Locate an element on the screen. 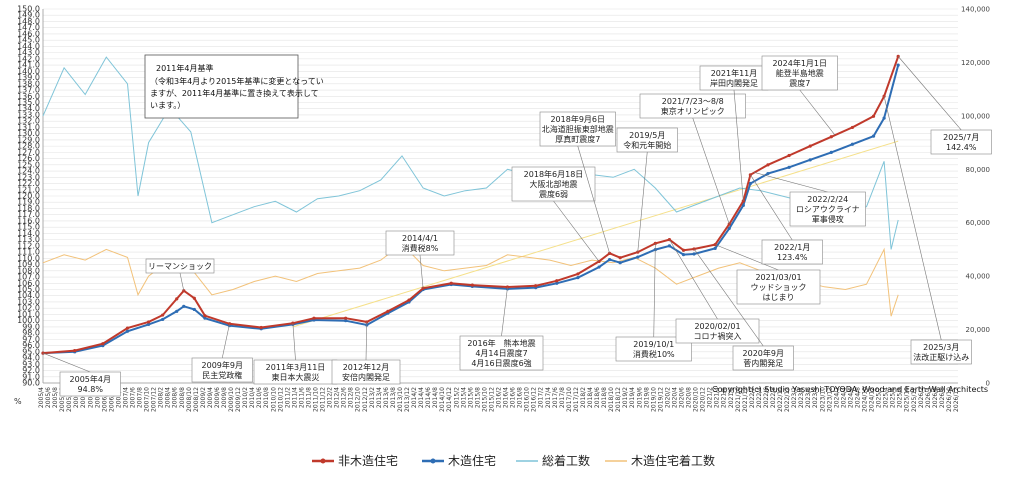 The image size is (1024, 479). left-tick-label: 135.0 is located at coordinates (28, 102).